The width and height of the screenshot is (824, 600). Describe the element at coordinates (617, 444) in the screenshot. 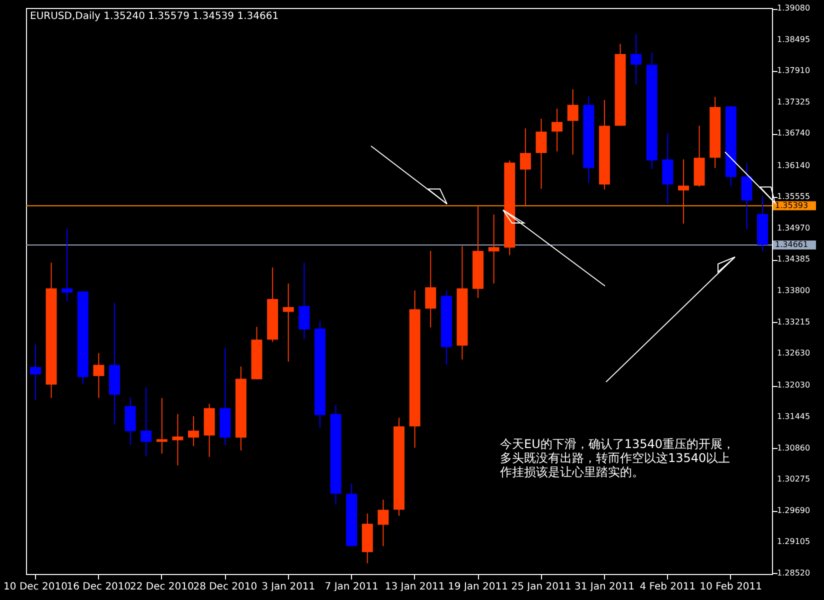

I see `annotation: 今天EU的下滑，确认了13540重压的开展，` at that location.